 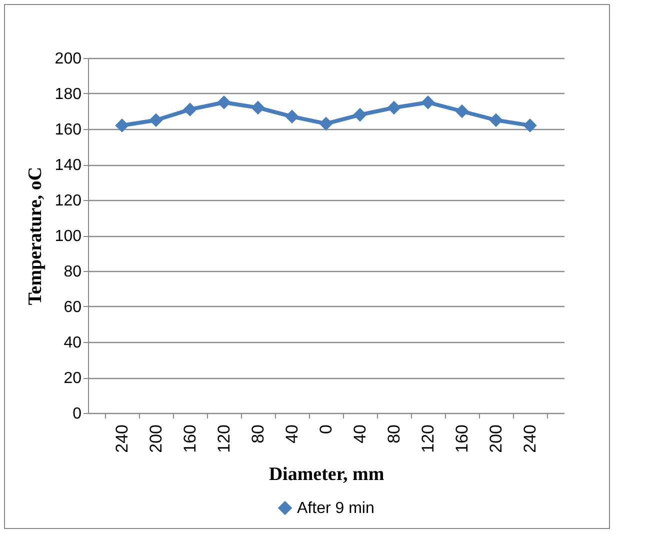 What do you see at coordinates (68, 201) in the screenshot?
I see `y-tick-label: 120` at bounding box center [68, 201].